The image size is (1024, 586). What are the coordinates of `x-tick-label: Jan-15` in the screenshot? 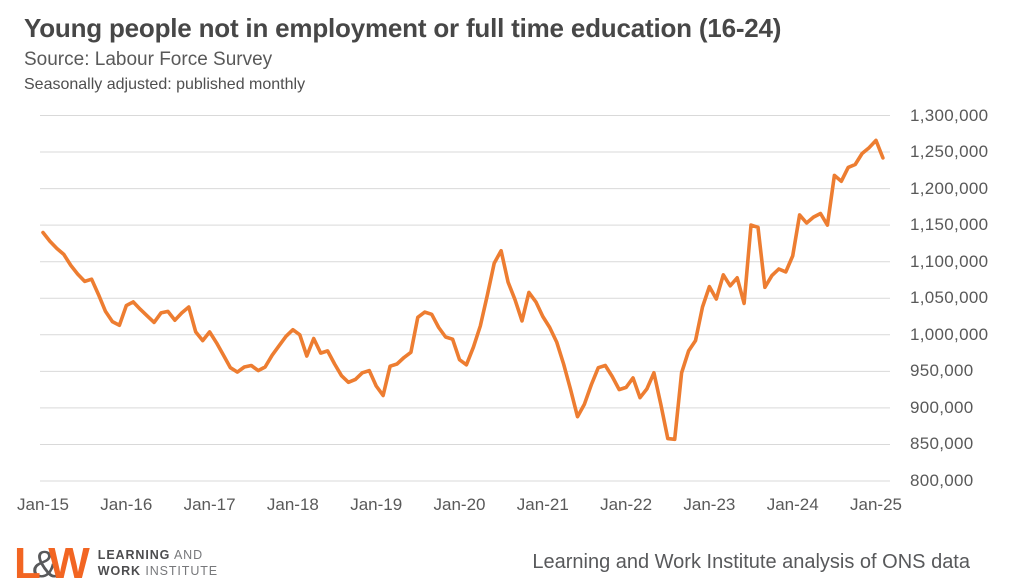 It's located at (43, 504).